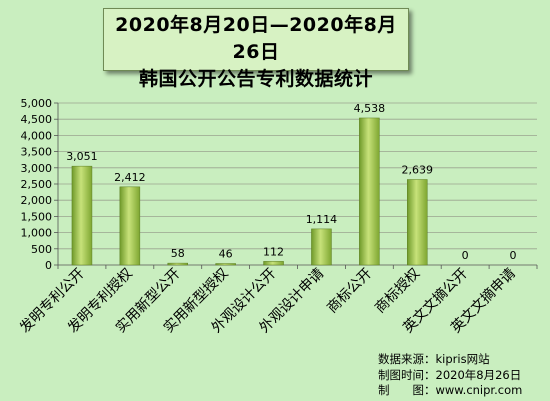 This screenshot has width=550, height=401. What do you see at coordinates (37, 184) in the screenshot?
I see `y-tick-label: 2,500` at bounding box center [37, 184].